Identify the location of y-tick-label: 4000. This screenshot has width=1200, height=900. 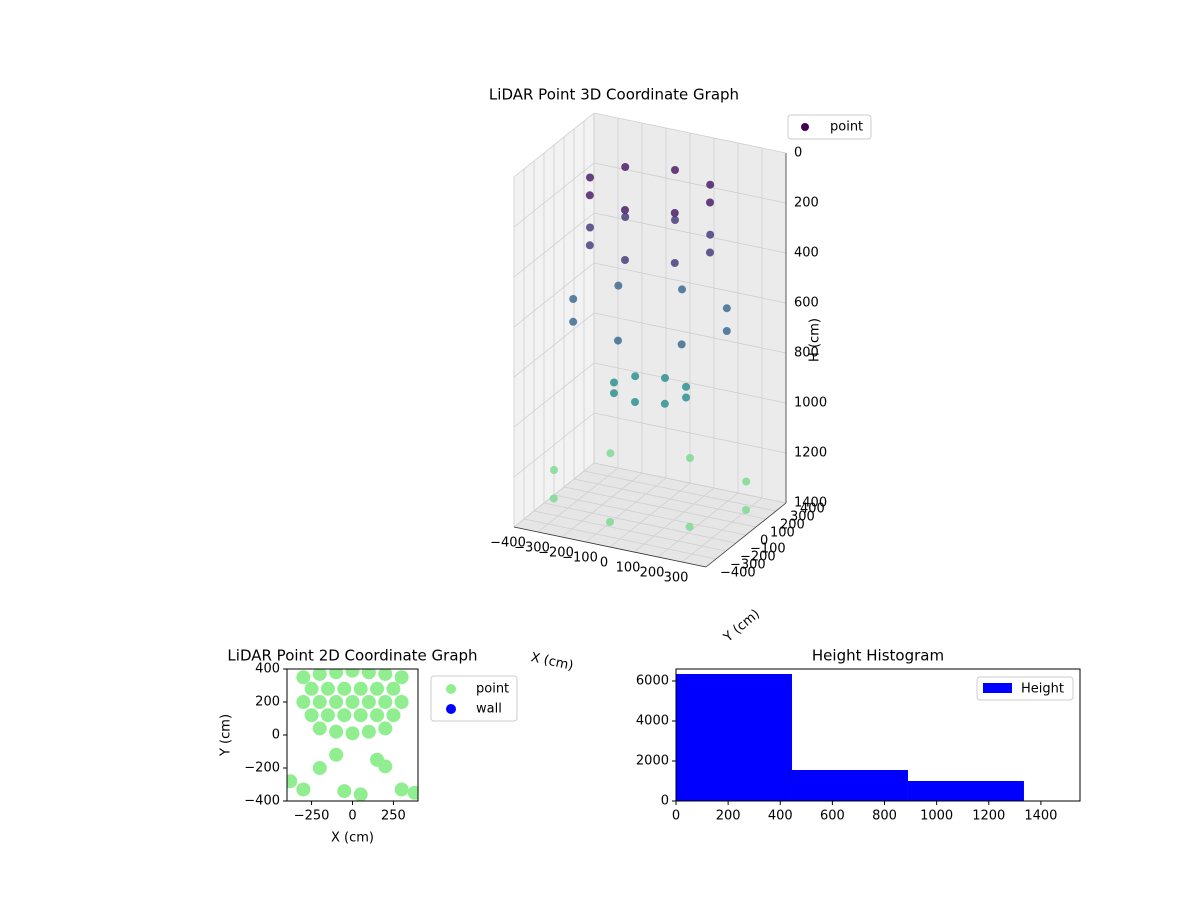
(652, 721).